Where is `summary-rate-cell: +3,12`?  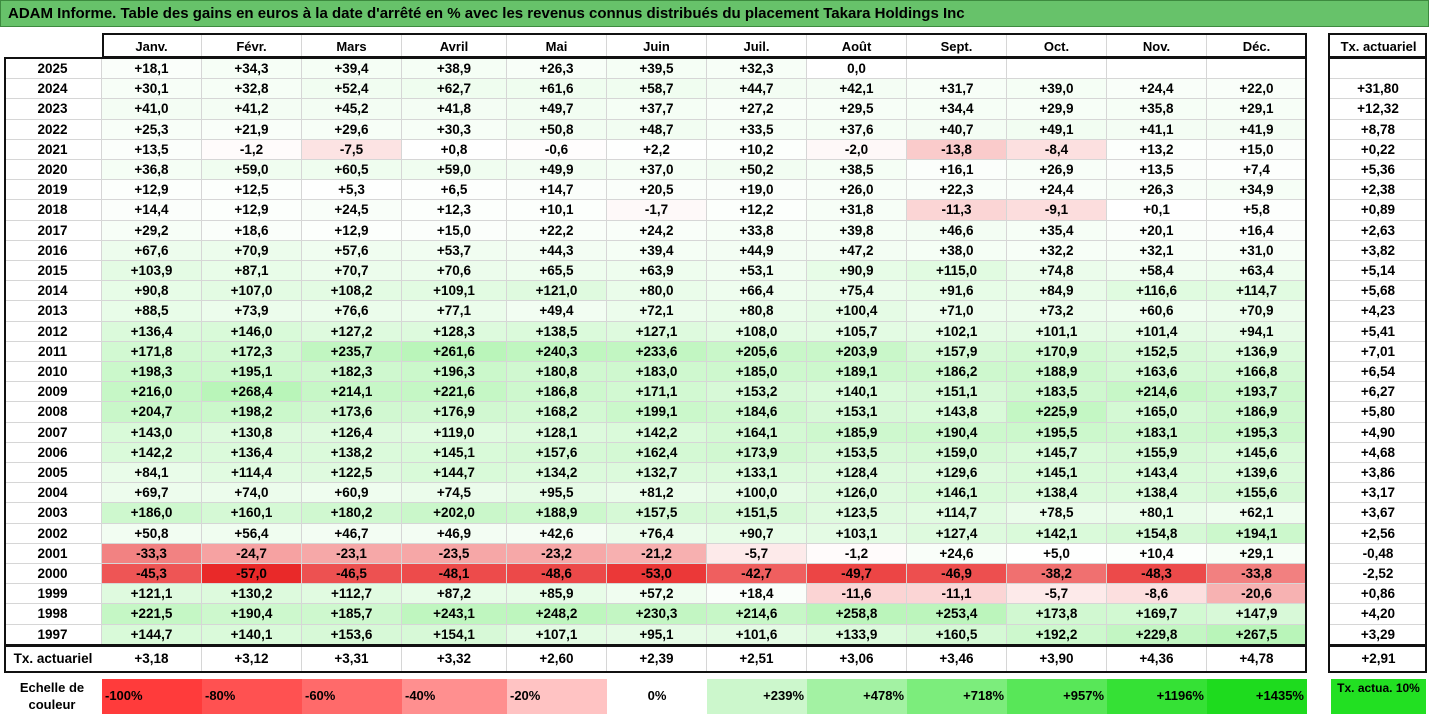
summary-rate-cell: +3,12 is located at coordinates (252, 658).